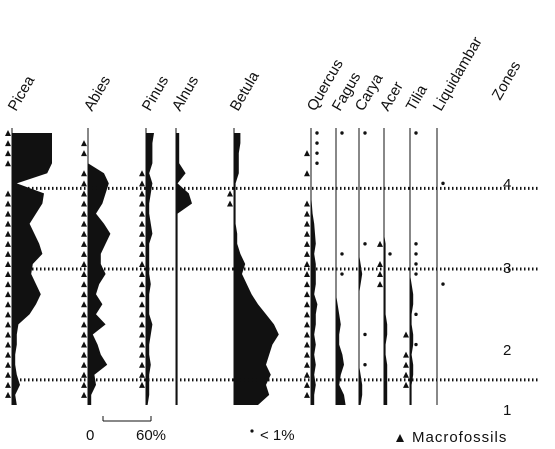 The width and height of the screenshot is (555, 449). Describe the element at coordinates (245, 91) in the screenshot. I see `taxon-label-betula: Betula` at that location.